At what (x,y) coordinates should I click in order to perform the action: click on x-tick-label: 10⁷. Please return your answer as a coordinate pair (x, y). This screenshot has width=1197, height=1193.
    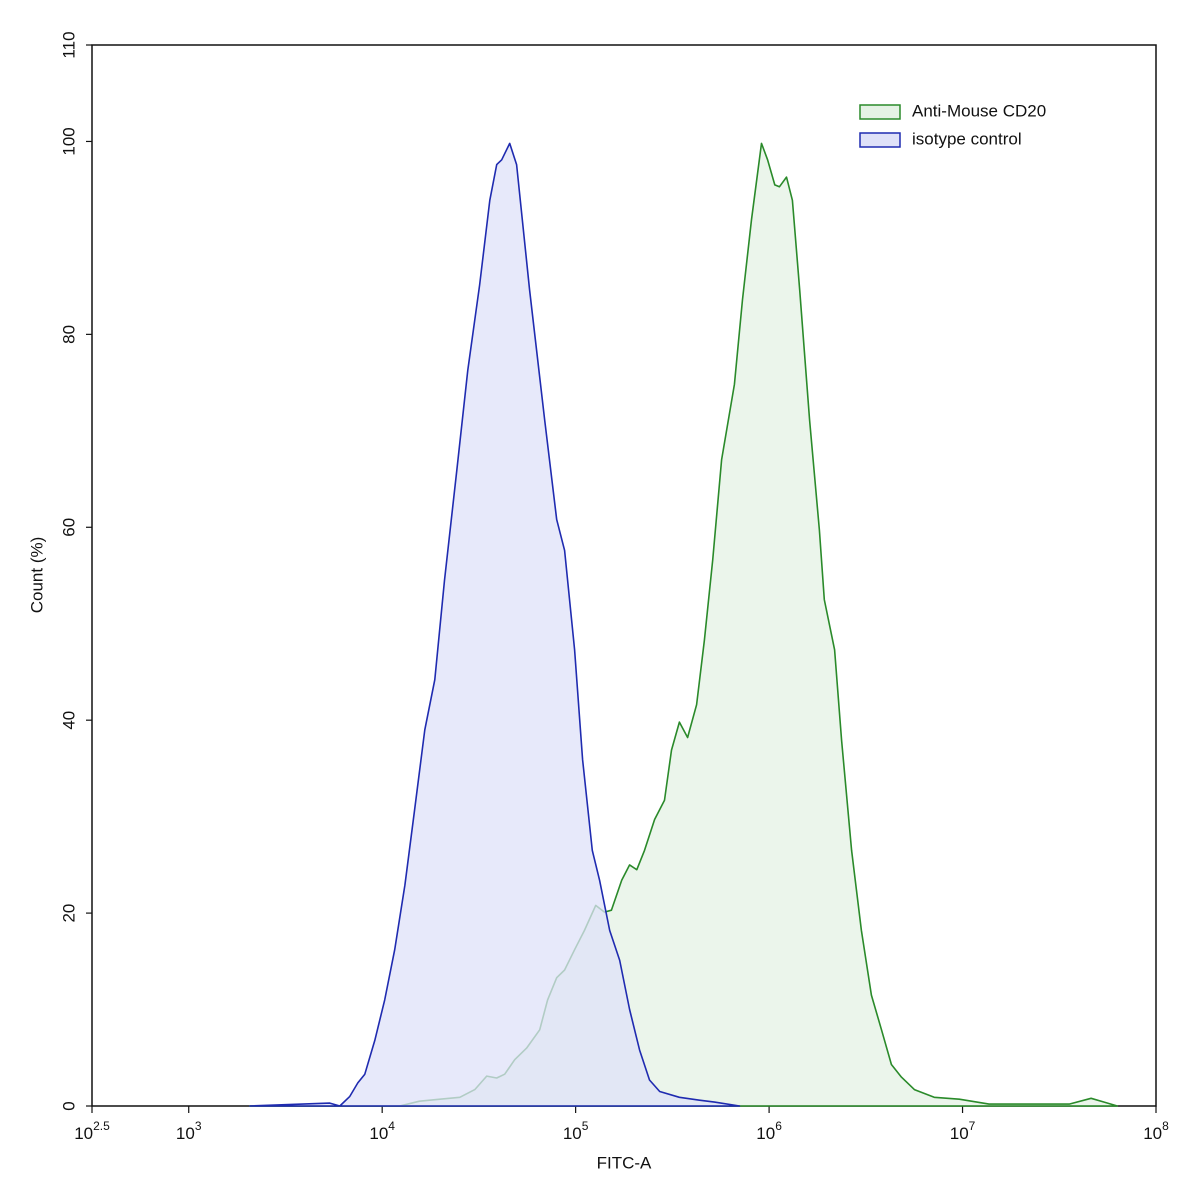
    Looking at the image, I should click on (963, 1131).